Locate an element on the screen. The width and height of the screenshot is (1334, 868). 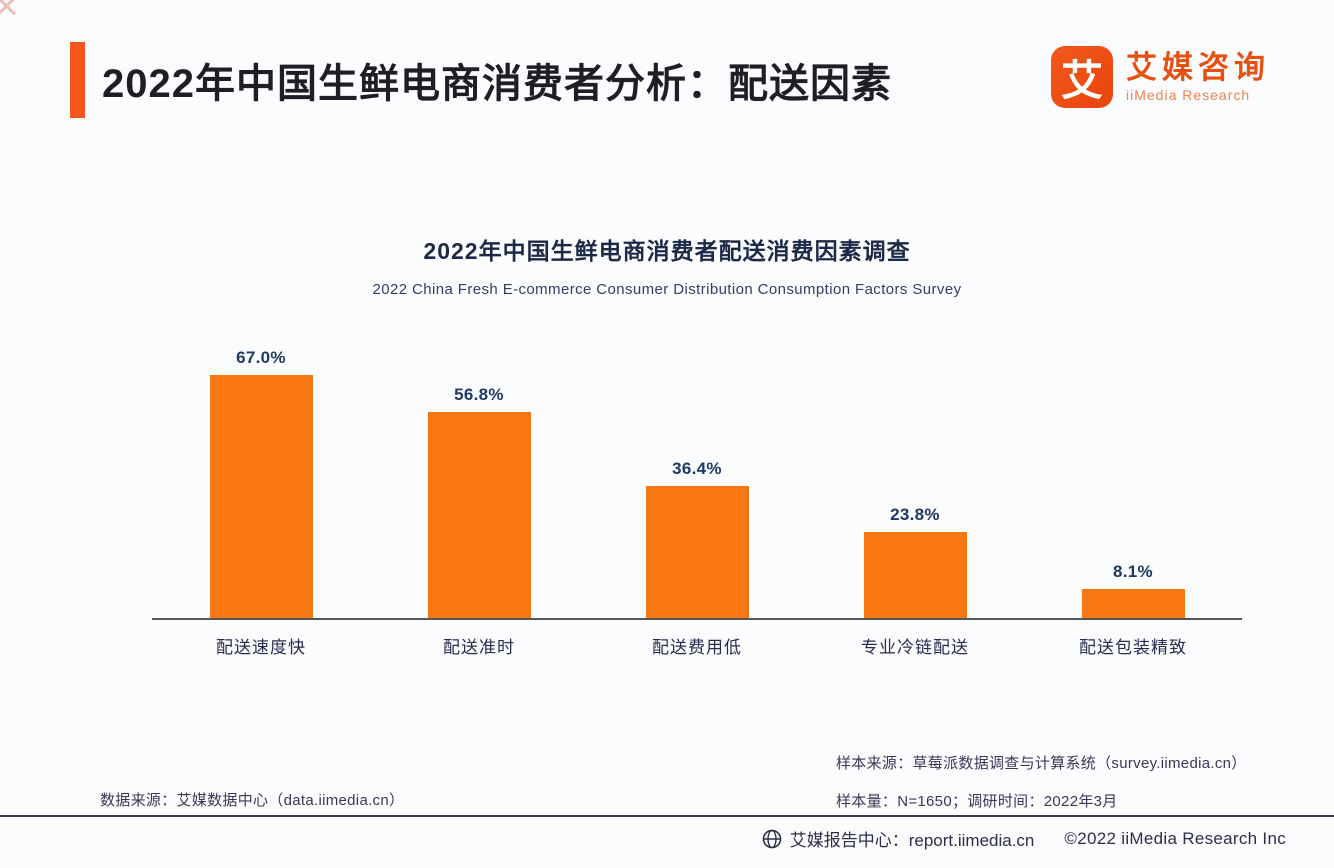
bar-group: 36.4% is located at coordinates (697, 538).